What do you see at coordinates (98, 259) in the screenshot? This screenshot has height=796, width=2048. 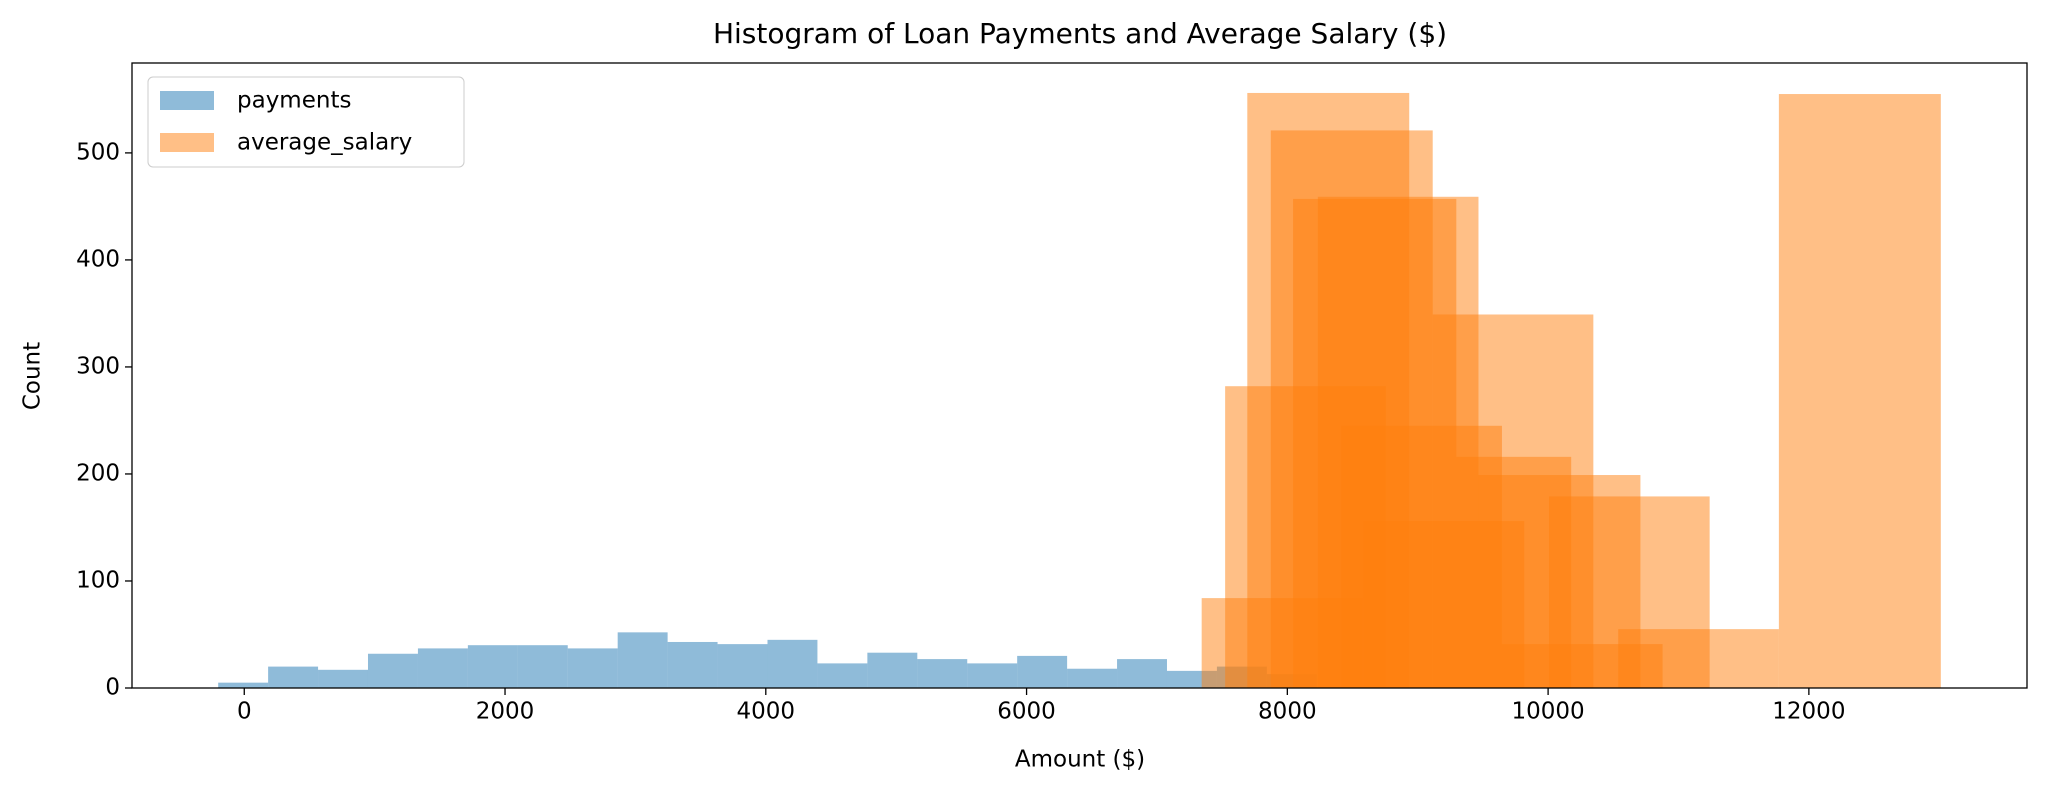 I see `y-tick-label: 400` at bounding box center [98, 259].